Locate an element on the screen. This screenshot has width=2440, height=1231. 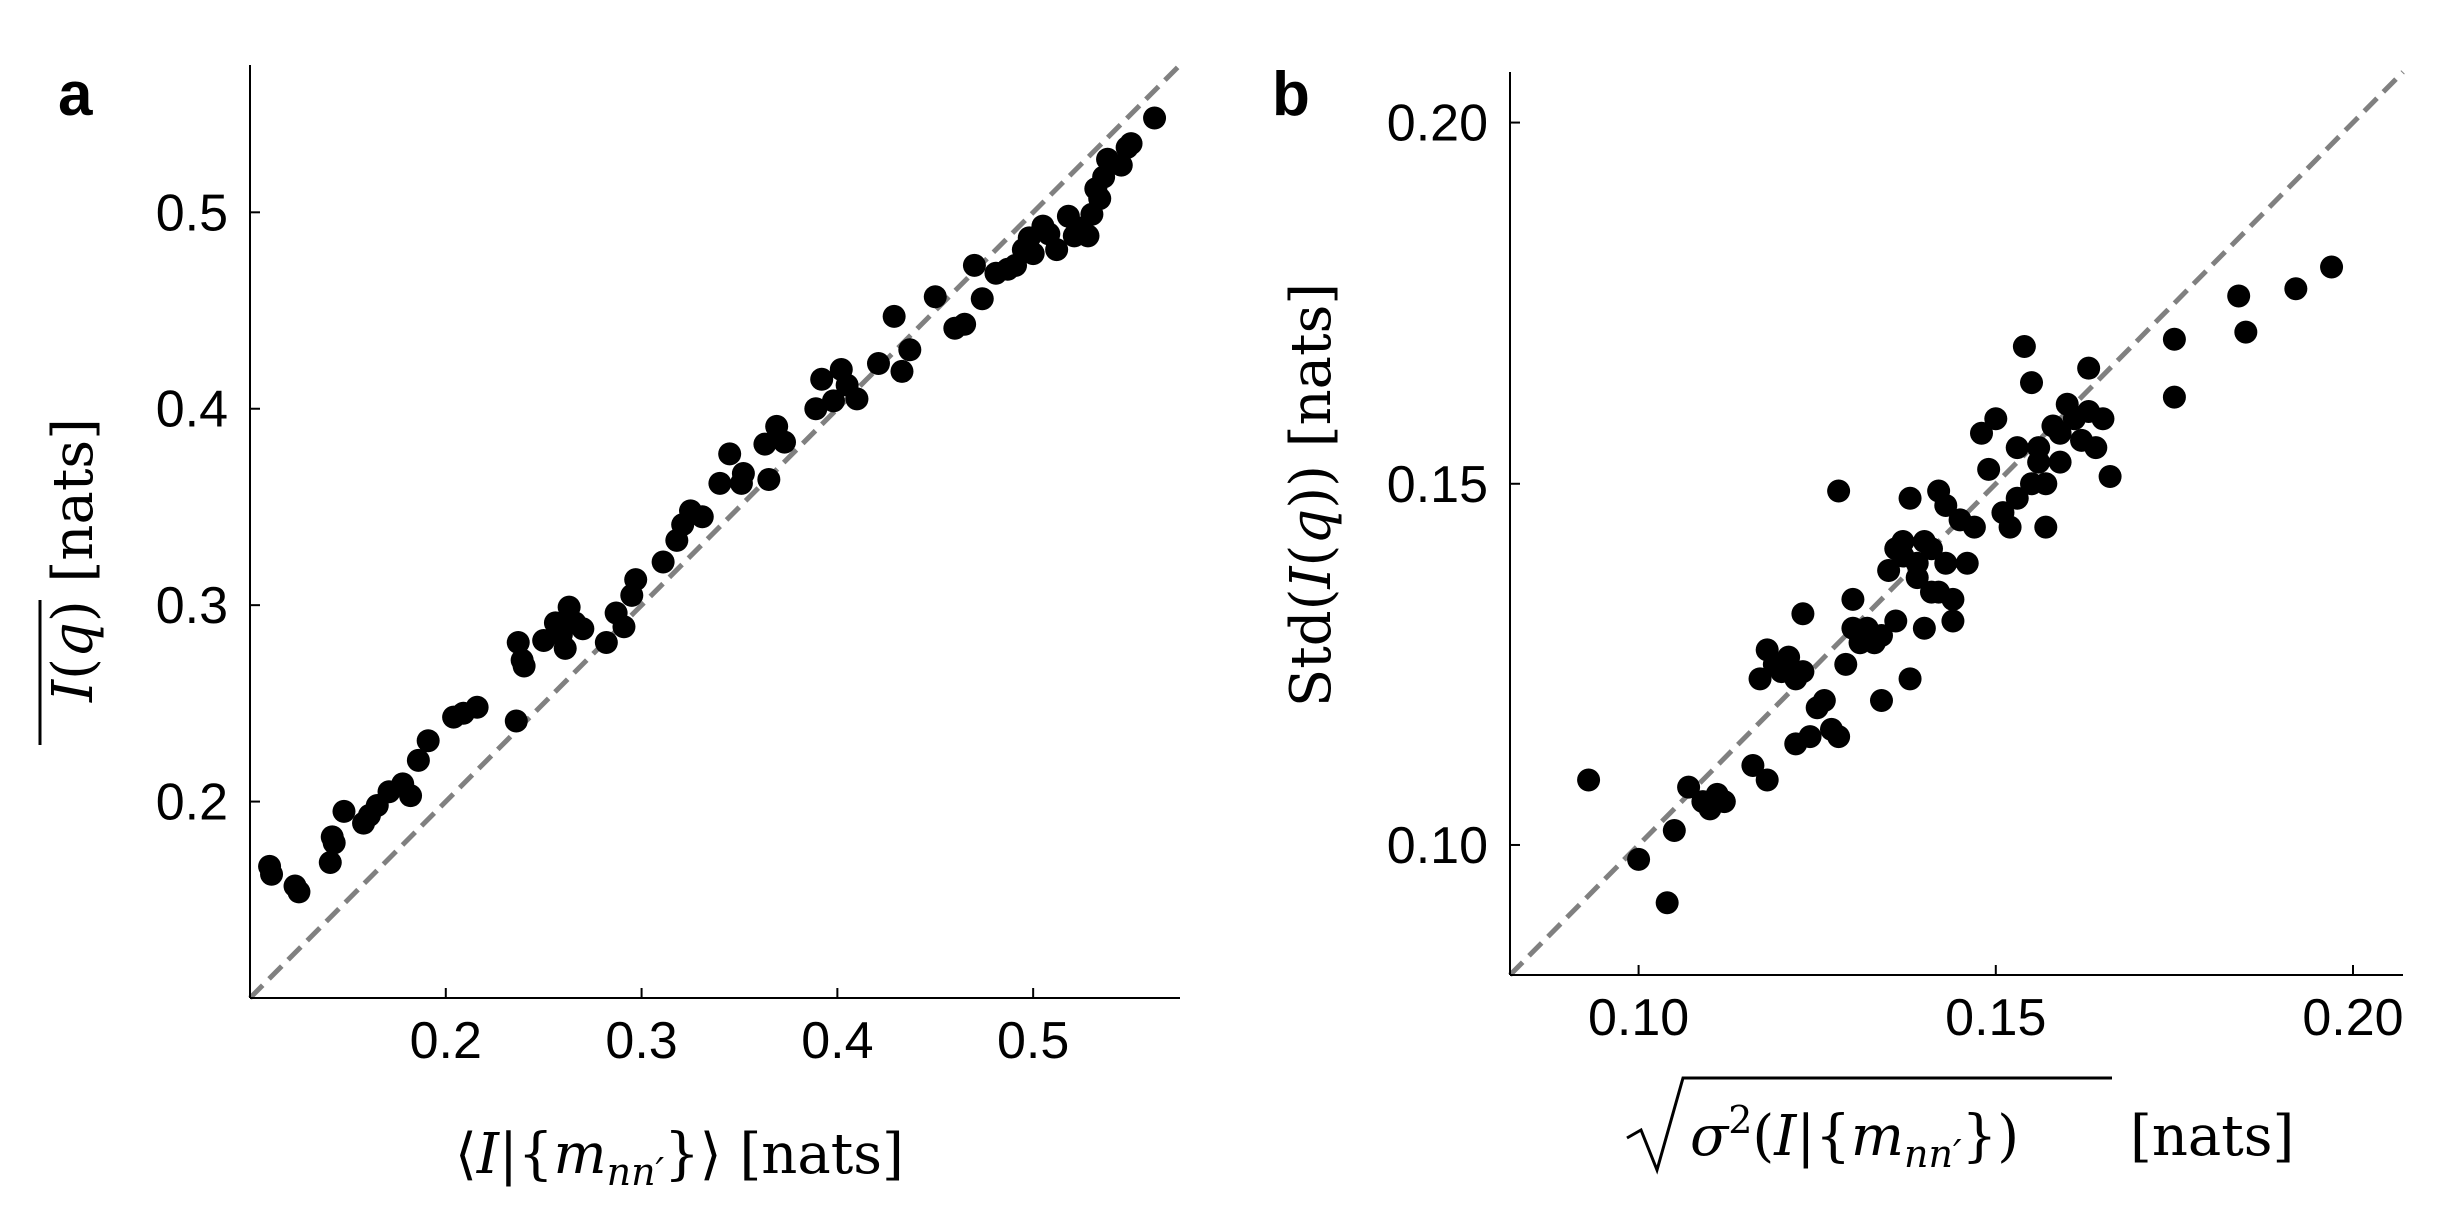
panel-b-y-tick-label: 0.15 is located at coordinates (1437, 485).